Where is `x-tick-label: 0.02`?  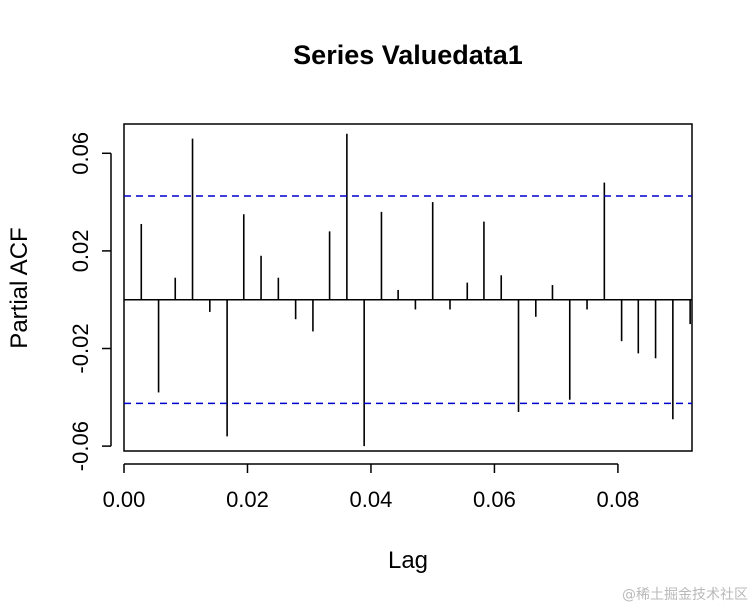 x-tick-label: 0.02 is located at coordinates (247, 499).